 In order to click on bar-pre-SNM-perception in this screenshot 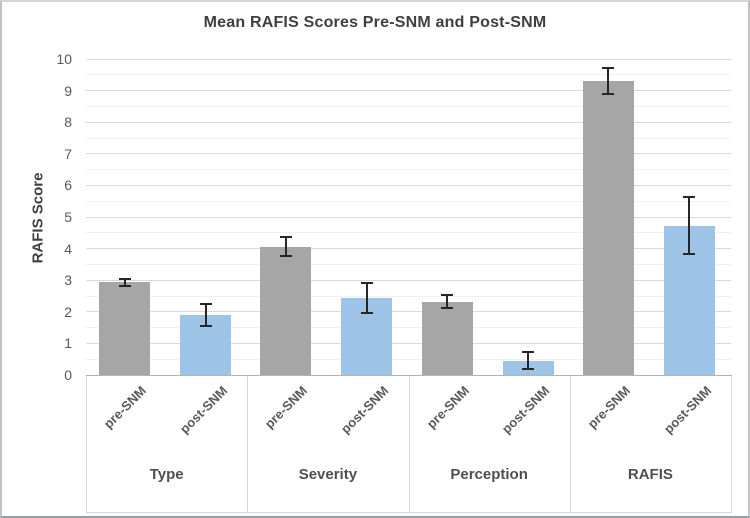, I will do `click(447, 338)`.